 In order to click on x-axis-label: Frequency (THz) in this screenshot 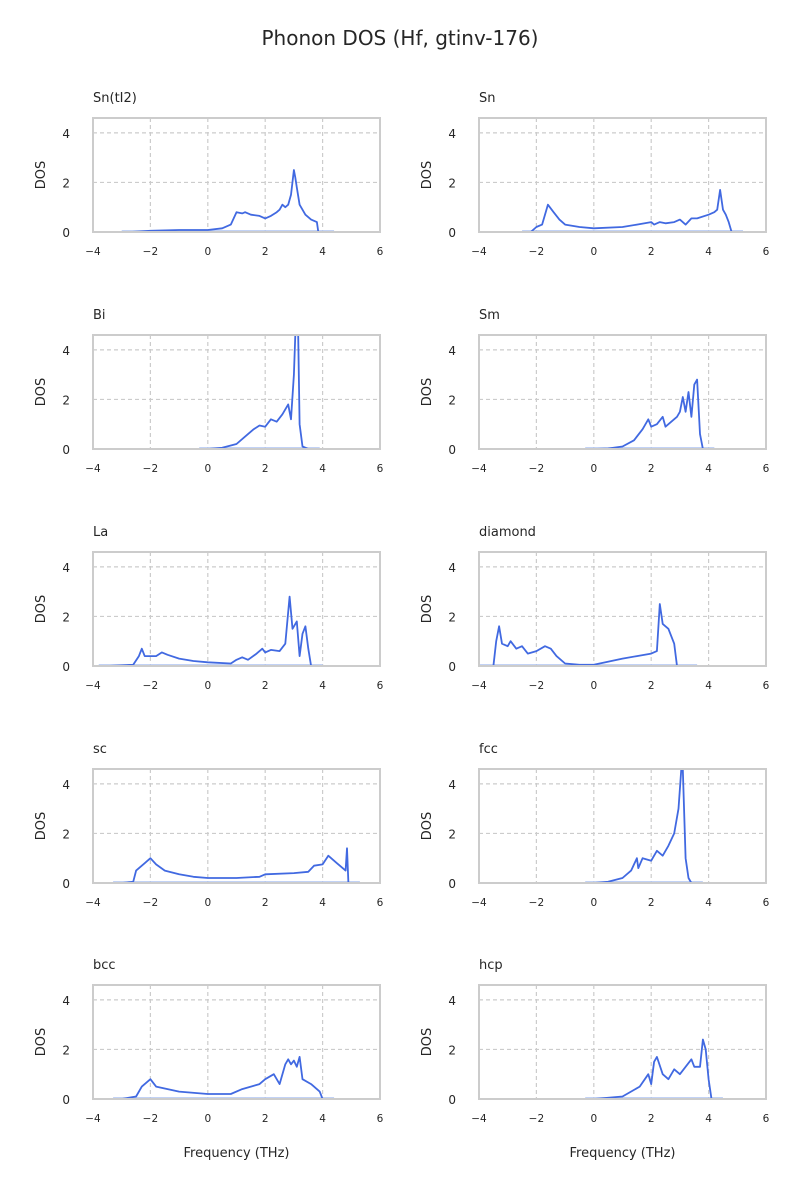, I will do `click(237, 1153)`.